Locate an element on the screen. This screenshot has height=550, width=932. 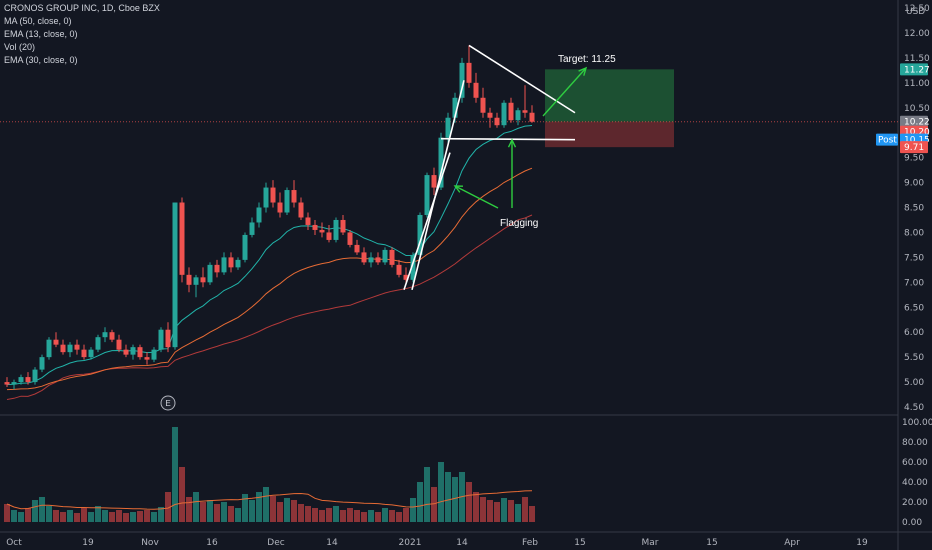
time-tick-label: 14 is located at coordinates (462, 543).